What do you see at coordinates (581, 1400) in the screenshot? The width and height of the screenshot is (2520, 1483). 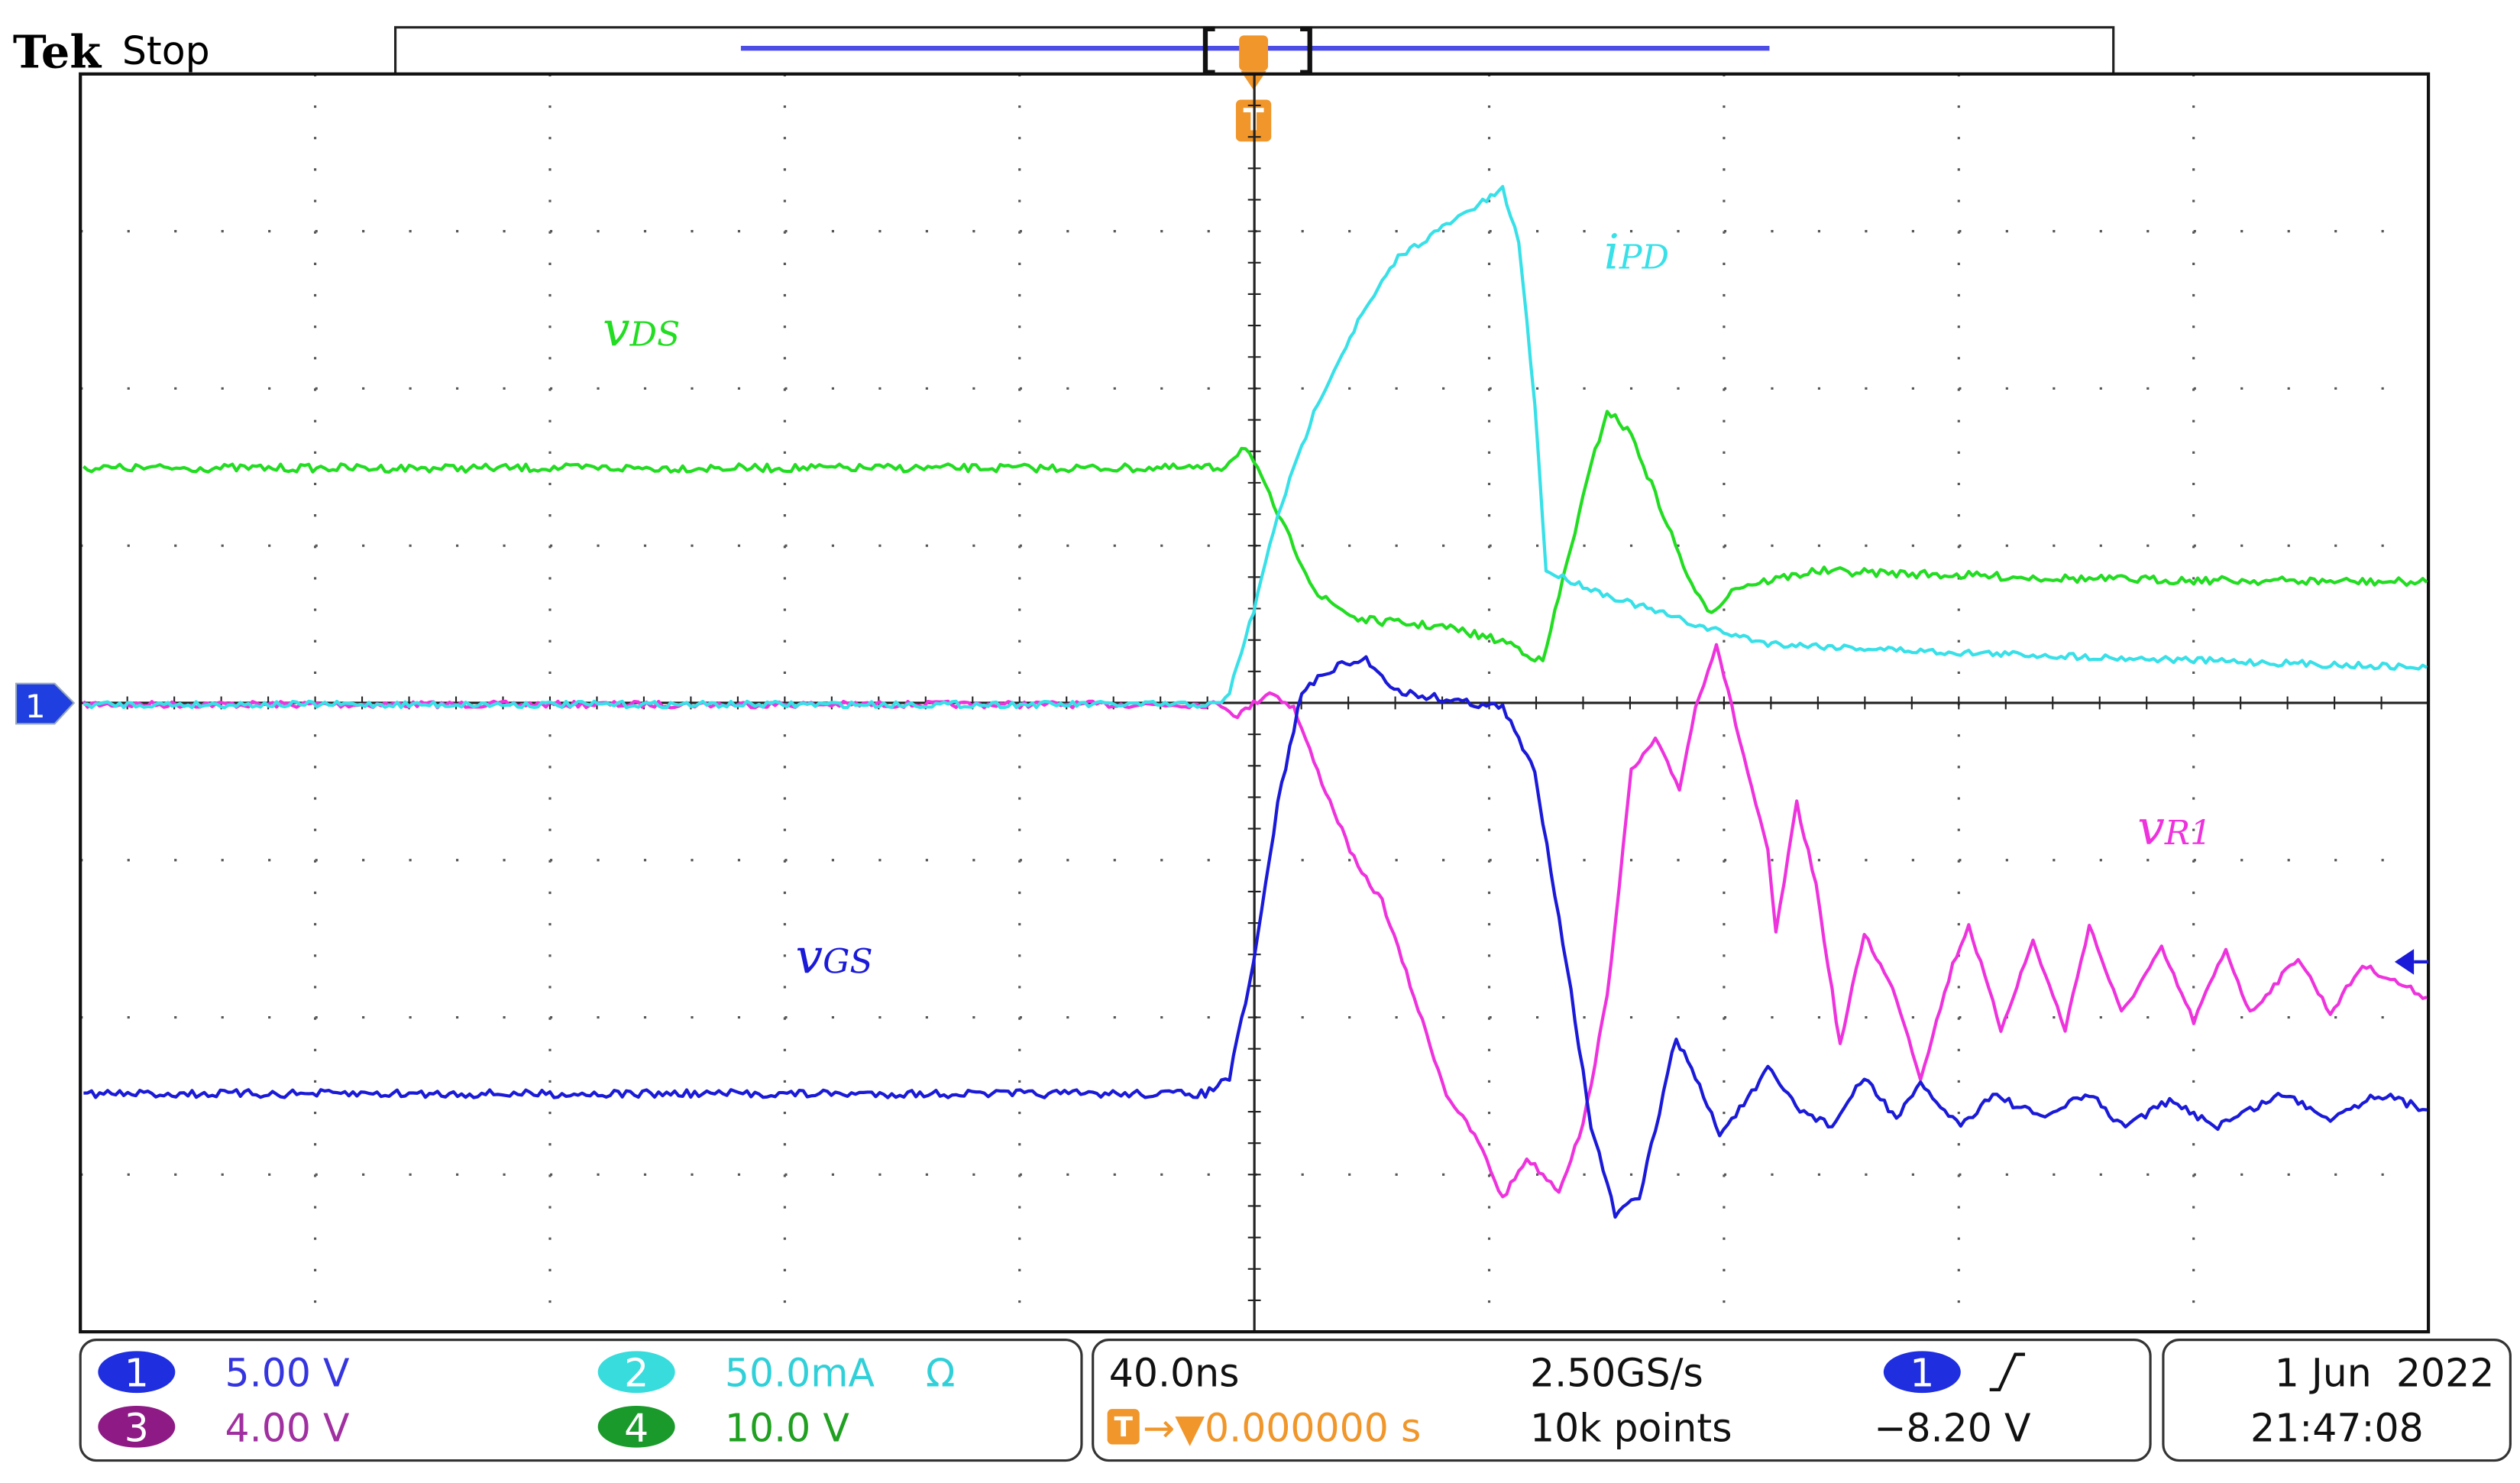 I see `channel-panel` at bounding box center [581, 1400].